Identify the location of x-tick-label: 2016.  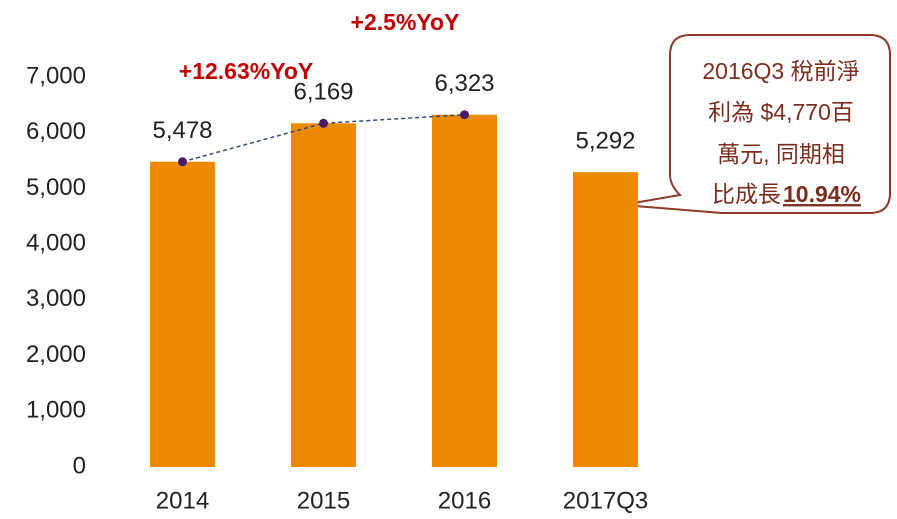
(464, 500).